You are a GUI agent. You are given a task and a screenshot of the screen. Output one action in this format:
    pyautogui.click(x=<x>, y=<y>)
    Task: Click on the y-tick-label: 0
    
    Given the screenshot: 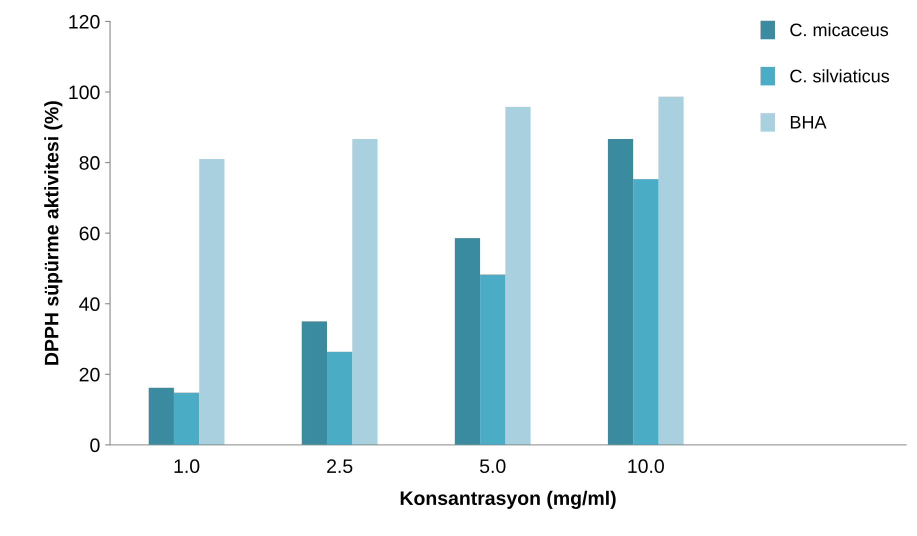 What is the action you would take?
    pyautogui.click(x=95, y=445)
    